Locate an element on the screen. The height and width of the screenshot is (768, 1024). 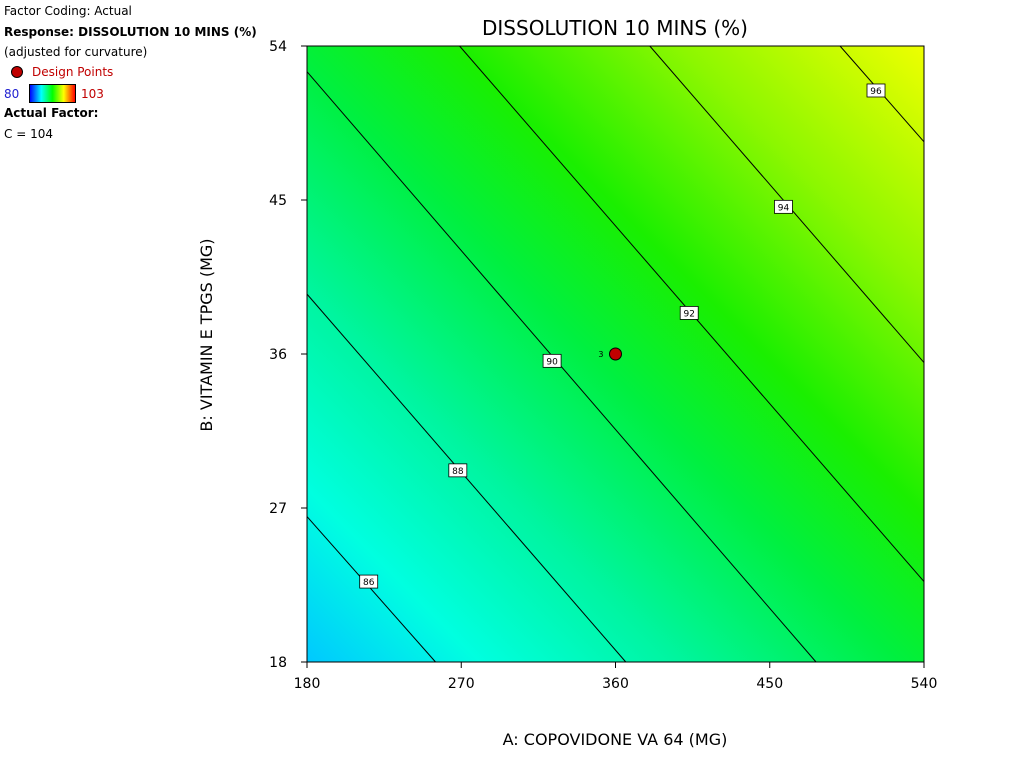
x-tick-label: 360 is located at coordinates (615, 684).